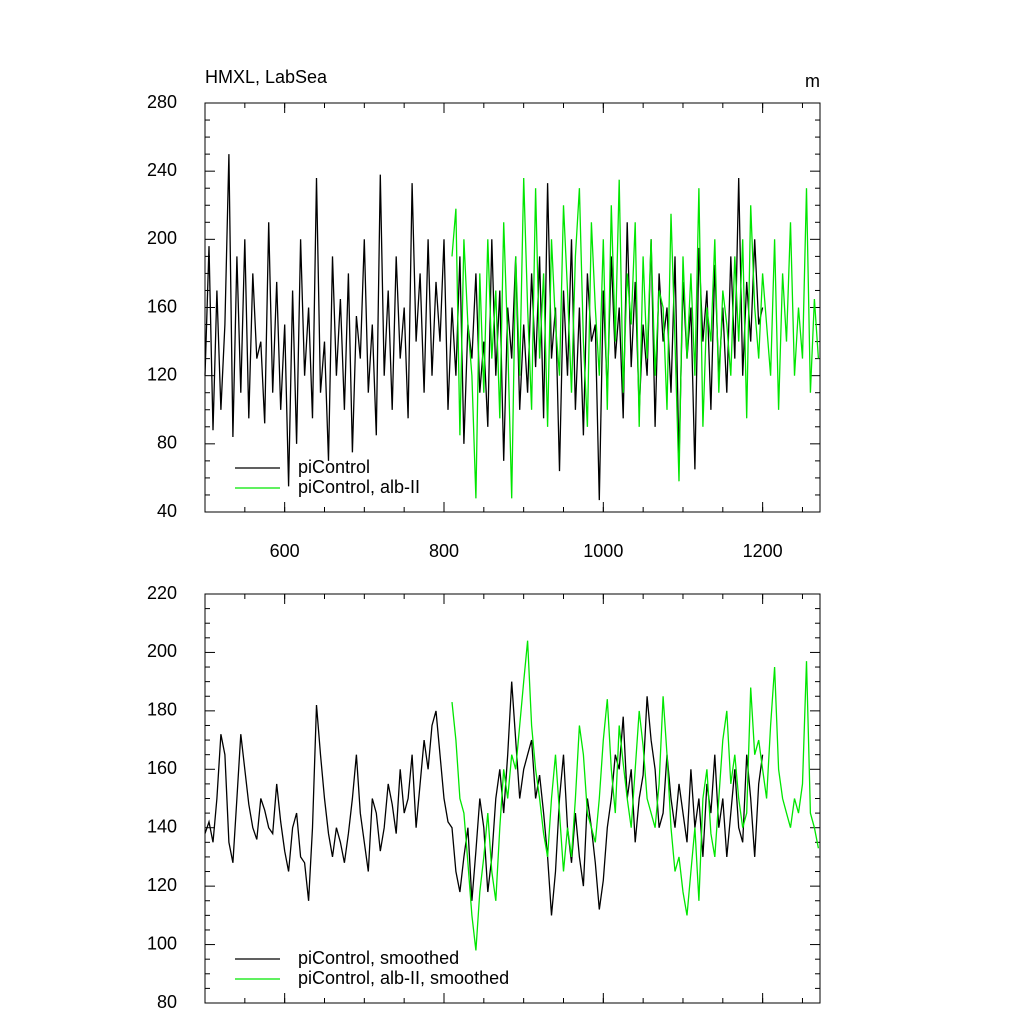  What do you see at coordinates (162, 710) in the screenshot?
I see `y-tick-label: 180` at bounding box center [162, 710].